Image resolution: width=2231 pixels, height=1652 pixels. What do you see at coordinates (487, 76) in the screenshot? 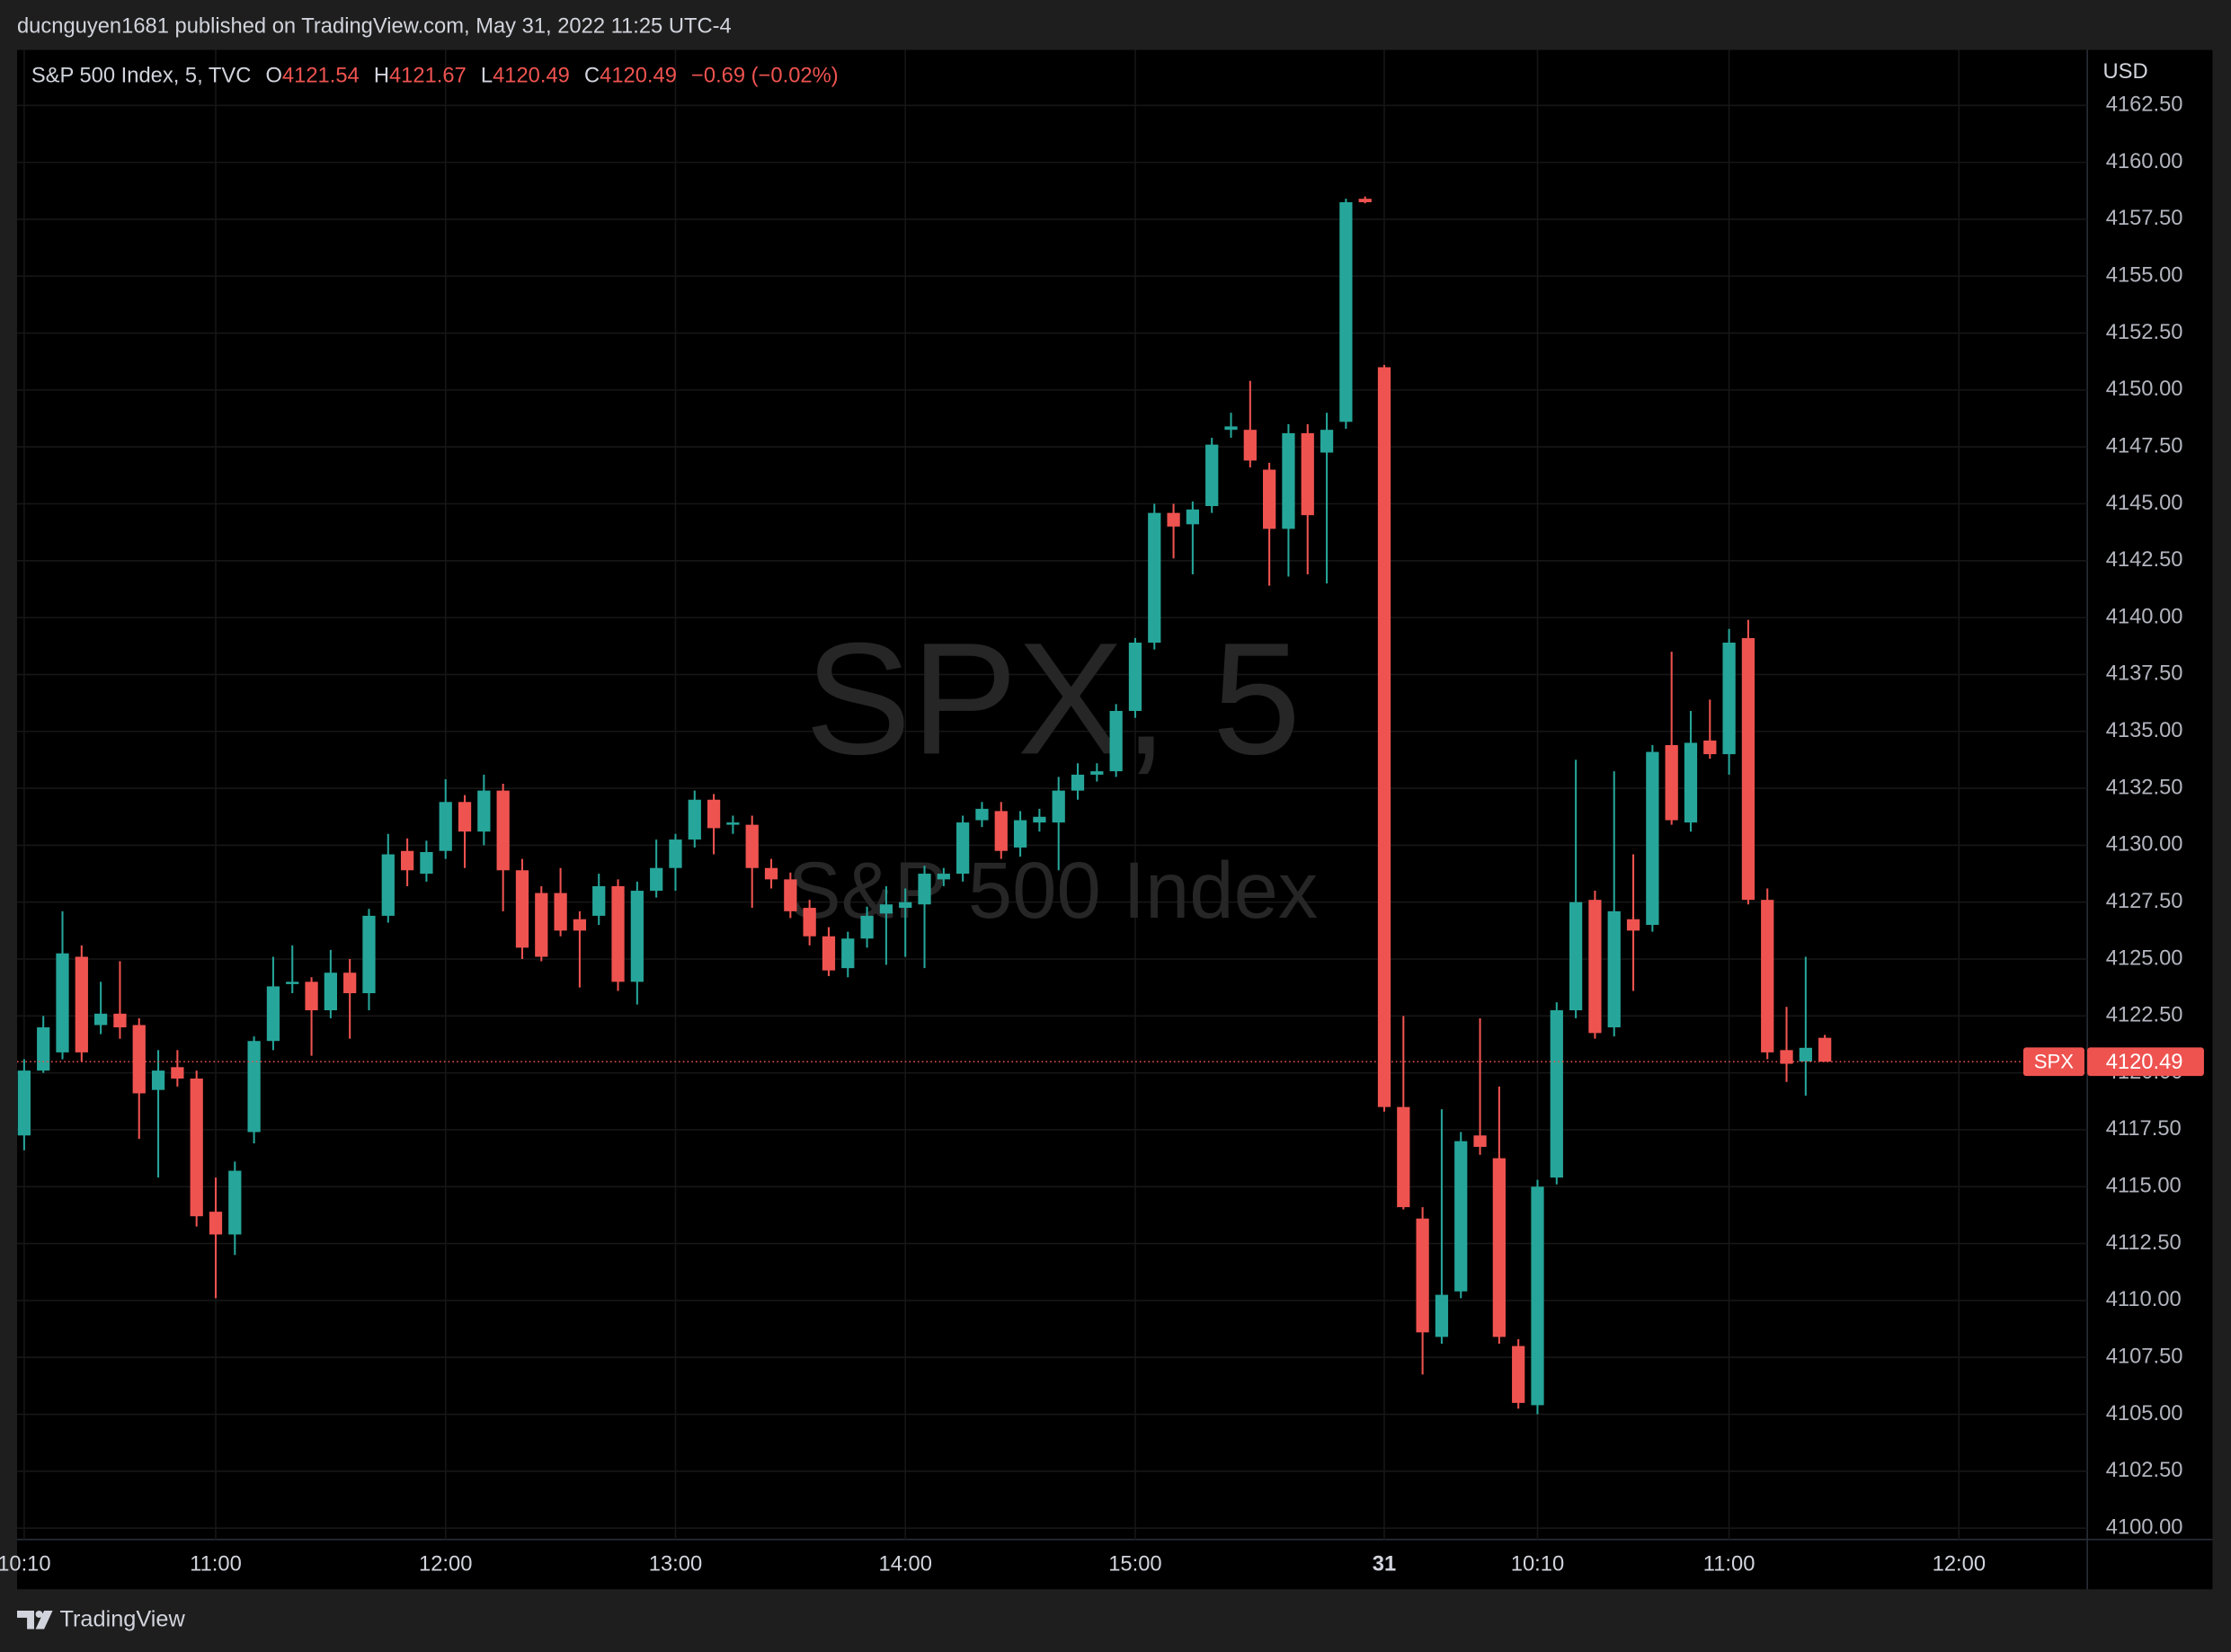
I see `legend-label: L` at bounding box center [487, 76].